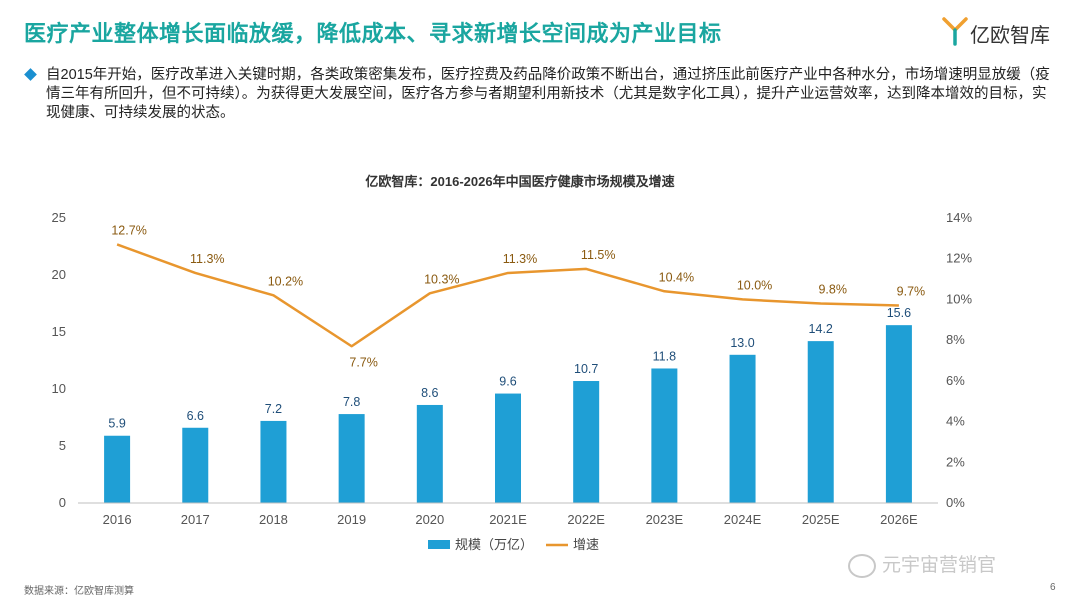 This screenshot has width=1080, height=608. I want to click on growth-value-label: 7.7%, so click(363, 362).